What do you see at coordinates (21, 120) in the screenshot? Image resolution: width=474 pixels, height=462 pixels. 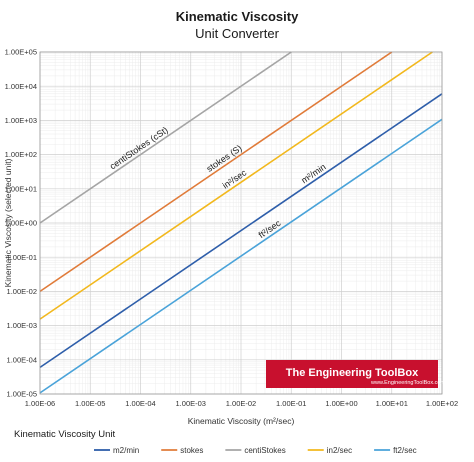 I see `y-tick-label: 1.00E+03` at bounding box center [21, 120].